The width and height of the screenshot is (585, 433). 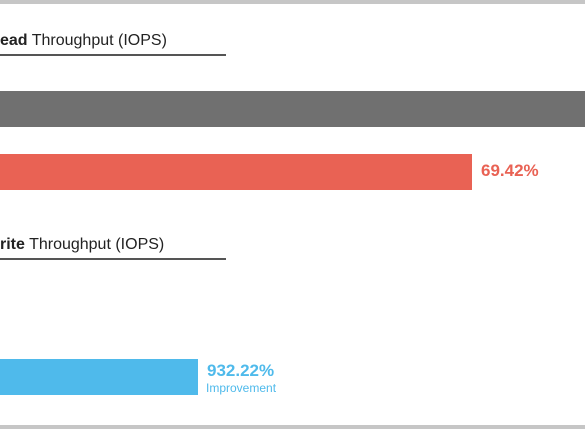 What do you see at coordinates (236, 172) in the screenshot?
I see `read-improved-bar` at bounding box center [236, 172].